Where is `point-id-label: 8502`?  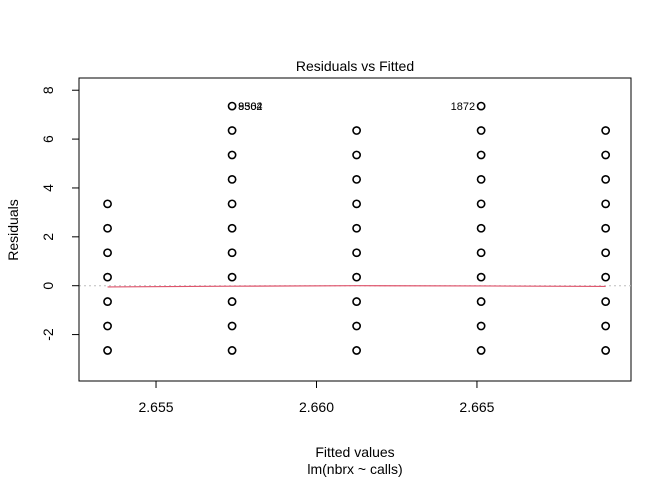 point-id-label: 8502 is located at coordinates (250, 107).